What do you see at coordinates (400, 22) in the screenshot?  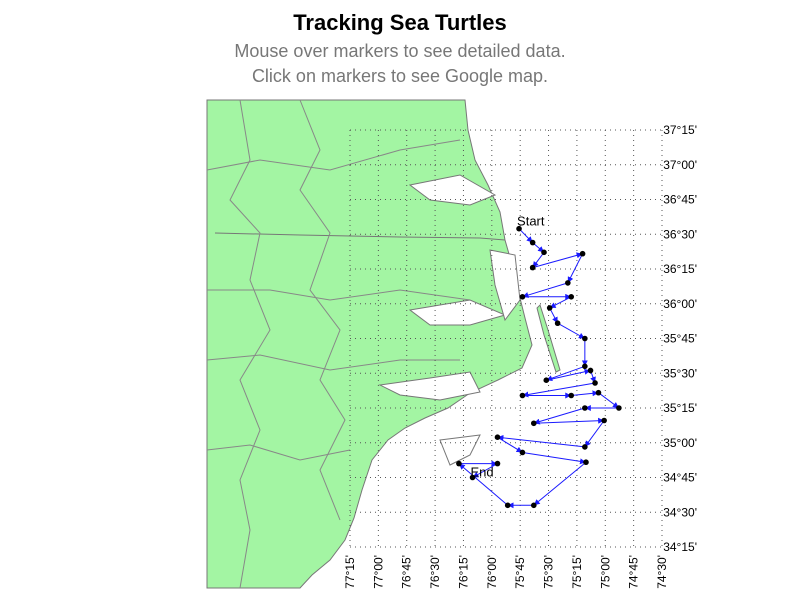 I see `title: Tracking Sea Turtles` at bounding box center [400, 22].